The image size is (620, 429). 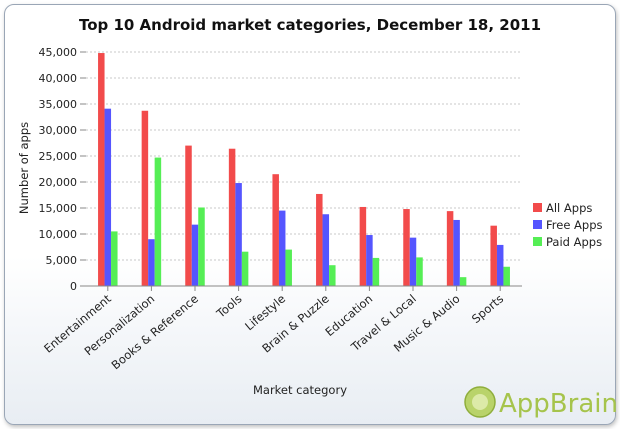 I want to click on legend: All Apps Free Apps Paid Apps, so click(x=568, y=225).